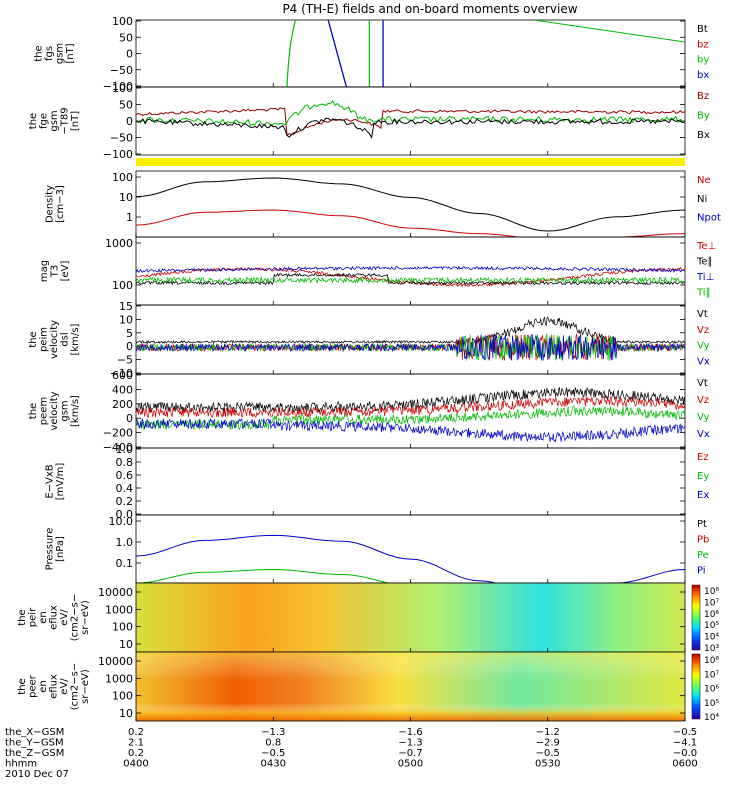  I want to click on y-axis-label: T3, so click(55, 271).